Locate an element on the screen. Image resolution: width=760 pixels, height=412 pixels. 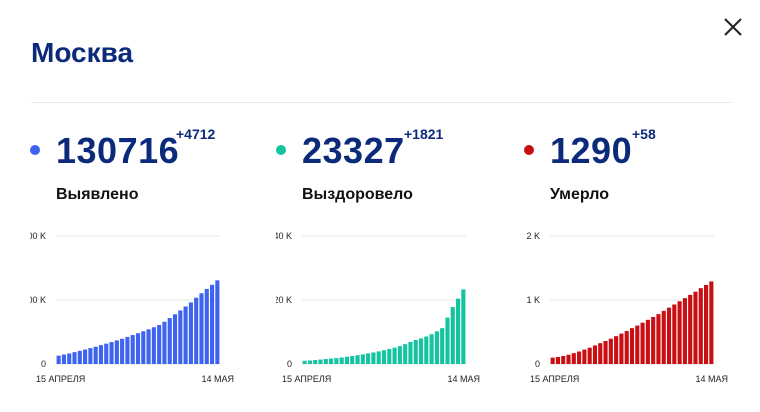
stat-delta: +1821 is located at coordinates (424, 134).